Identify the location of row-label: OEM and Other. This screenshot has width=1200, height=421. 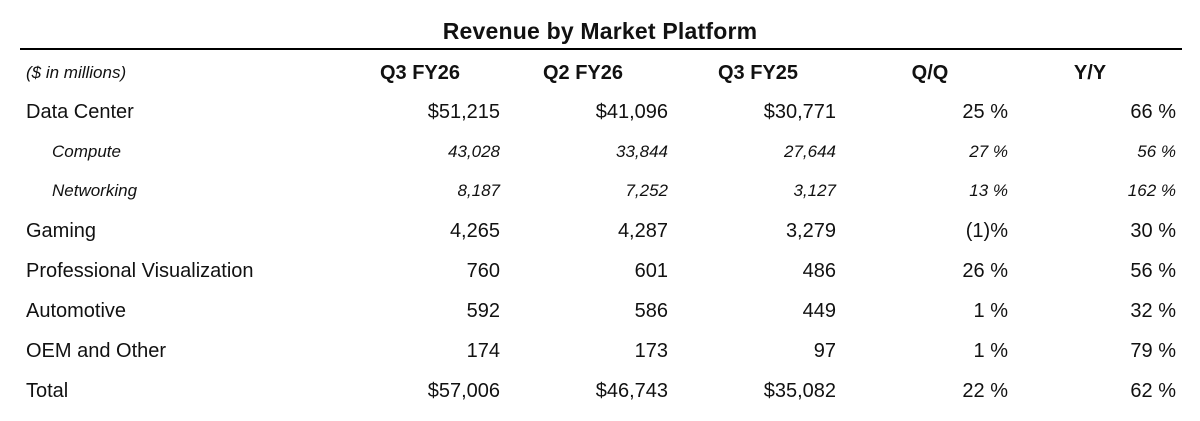
(96, 351).